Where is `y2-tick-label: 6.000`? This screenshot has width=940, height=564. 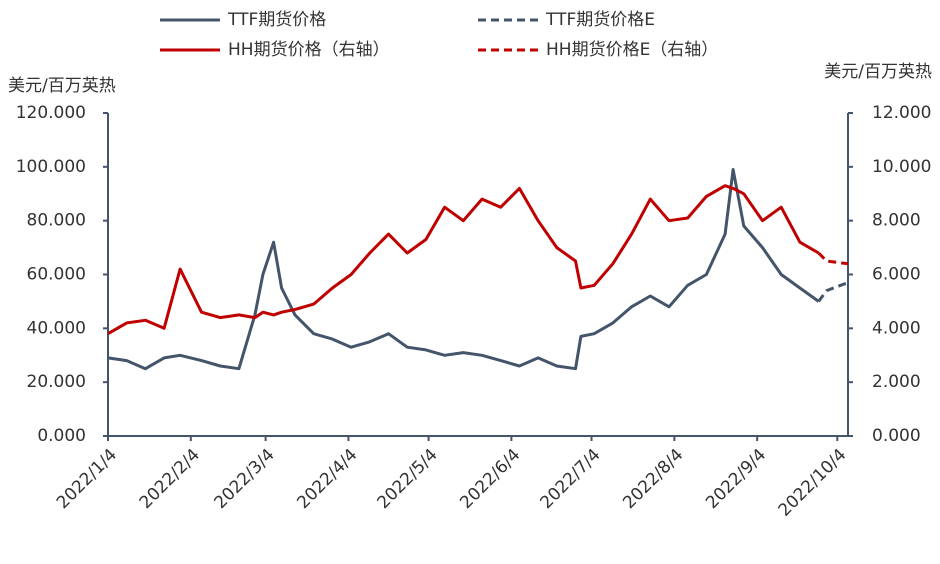
y2-tick-label: 6.000 is located at coordinates (896, 275).